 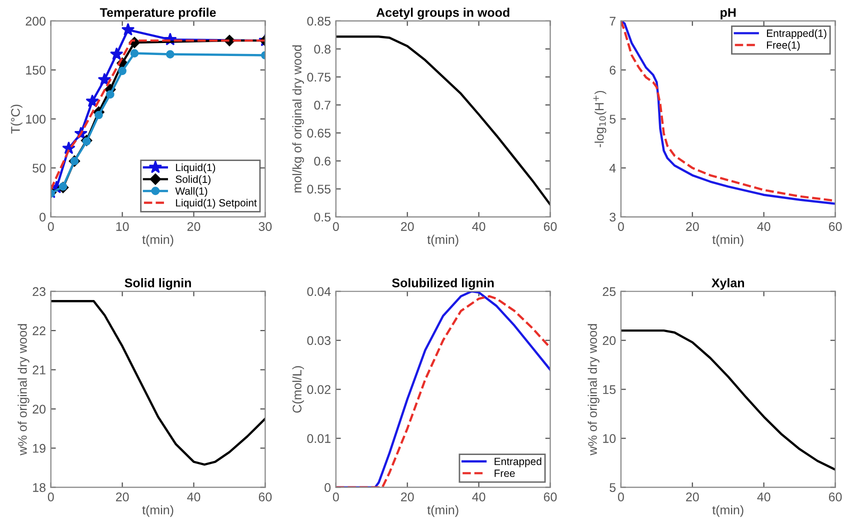 I want to click on chart-title: pH, so click(x=728, y=14).